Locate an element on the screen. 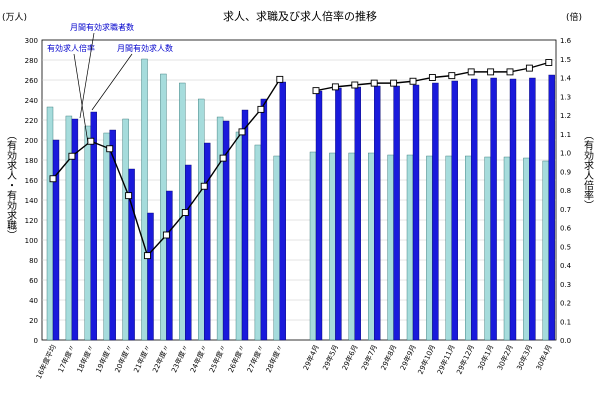 The image size is (600, 400). left-tick-label: 140 is located at coordinates (31, 201).